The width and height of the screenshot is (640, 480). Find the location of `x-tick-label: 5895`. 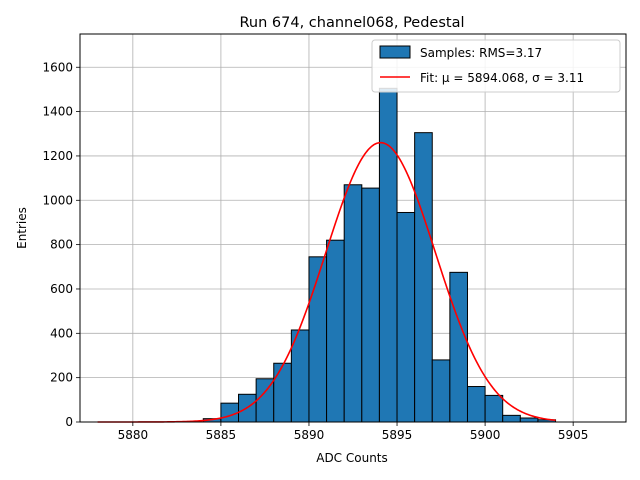

x-tick-label: 5895 is located at coordinates (397, 435).